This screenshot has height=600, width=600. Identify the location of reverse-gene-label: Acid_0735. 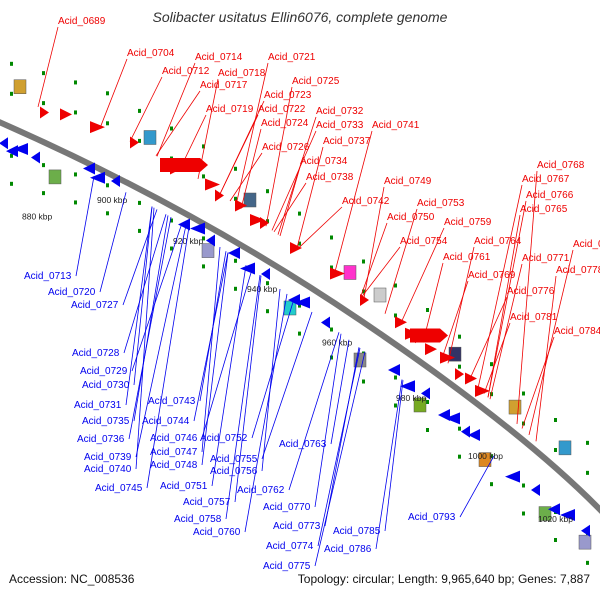
(106, 421).